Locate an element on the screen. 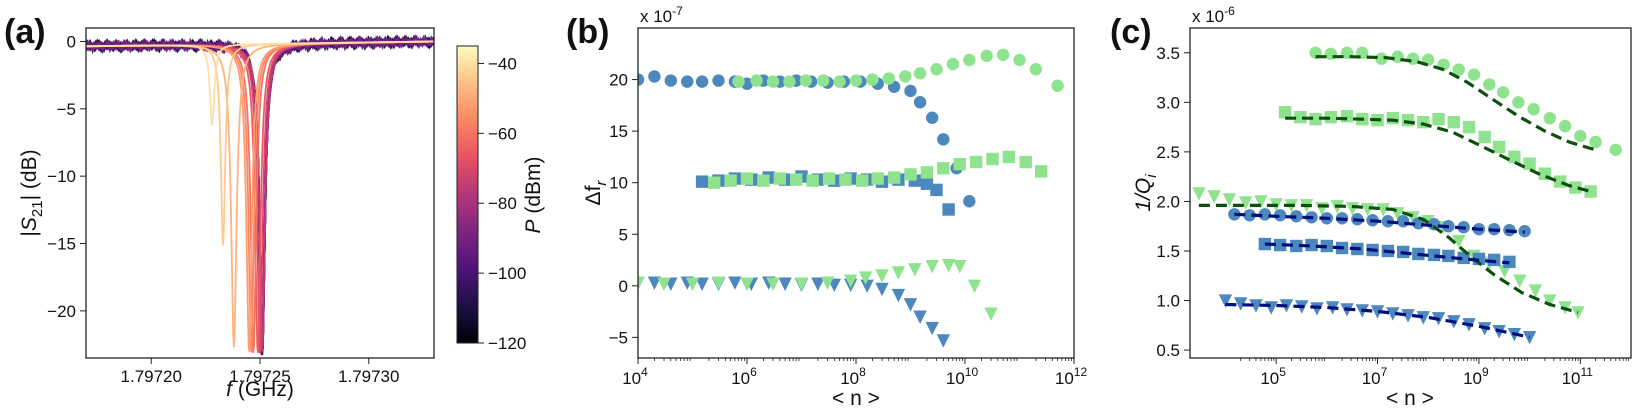  colorbar-tick-label: −60 is located at coordinates (502, 133).